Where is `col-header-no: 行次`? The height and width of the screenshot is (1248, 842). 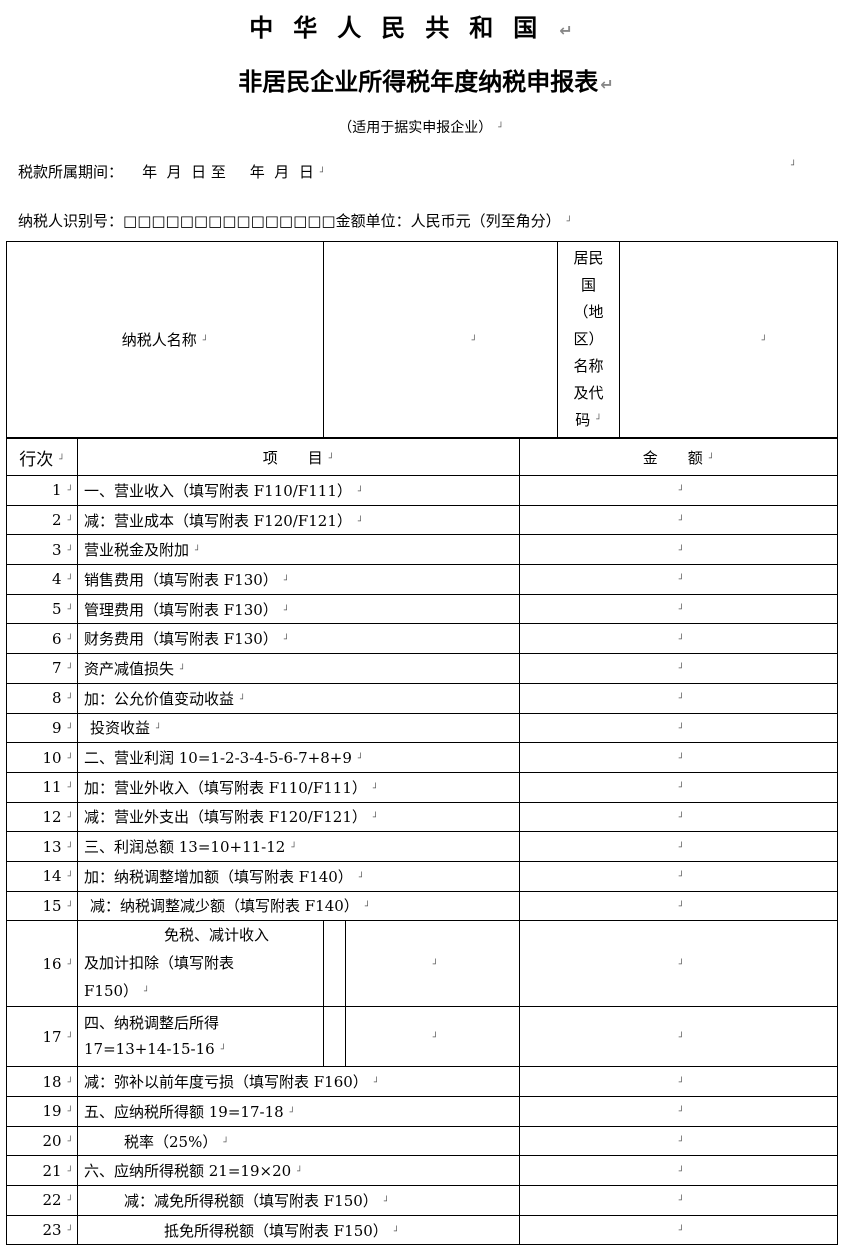
col-header-no: 行次 is located at coordinates (42, 457).